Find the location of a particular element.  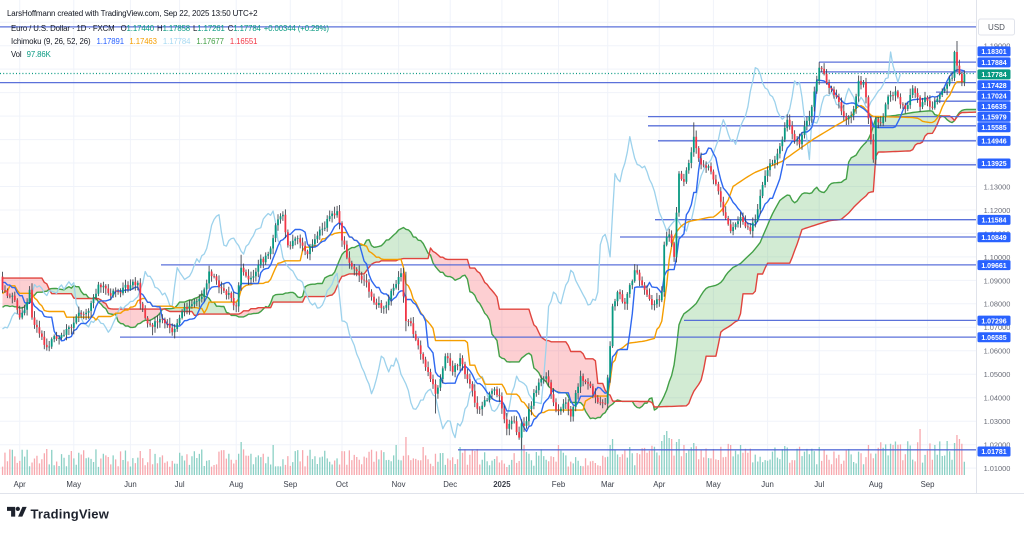

svg-text: 1.13000 is located at coordinates (997, 186).